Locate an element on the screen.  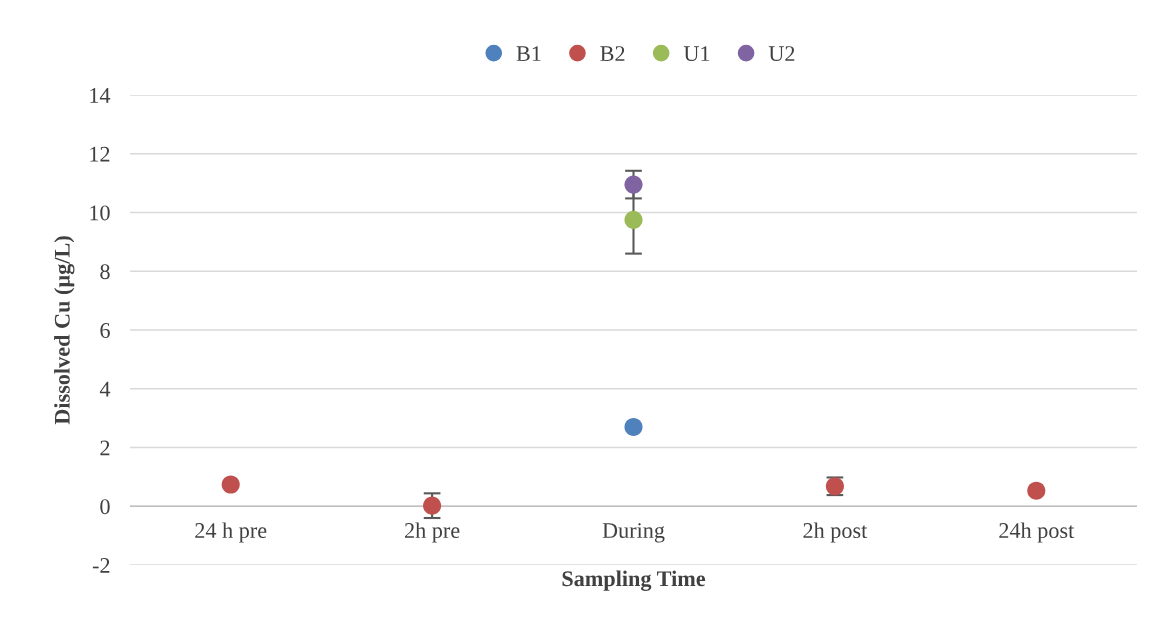
y-tick-label: -2 is located at coordinates (101, 565).